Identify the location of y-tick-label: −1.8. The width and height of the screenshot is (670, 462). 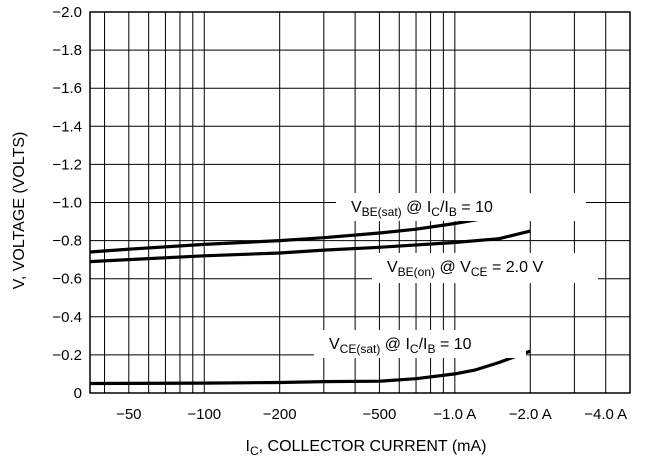
(67, 50).